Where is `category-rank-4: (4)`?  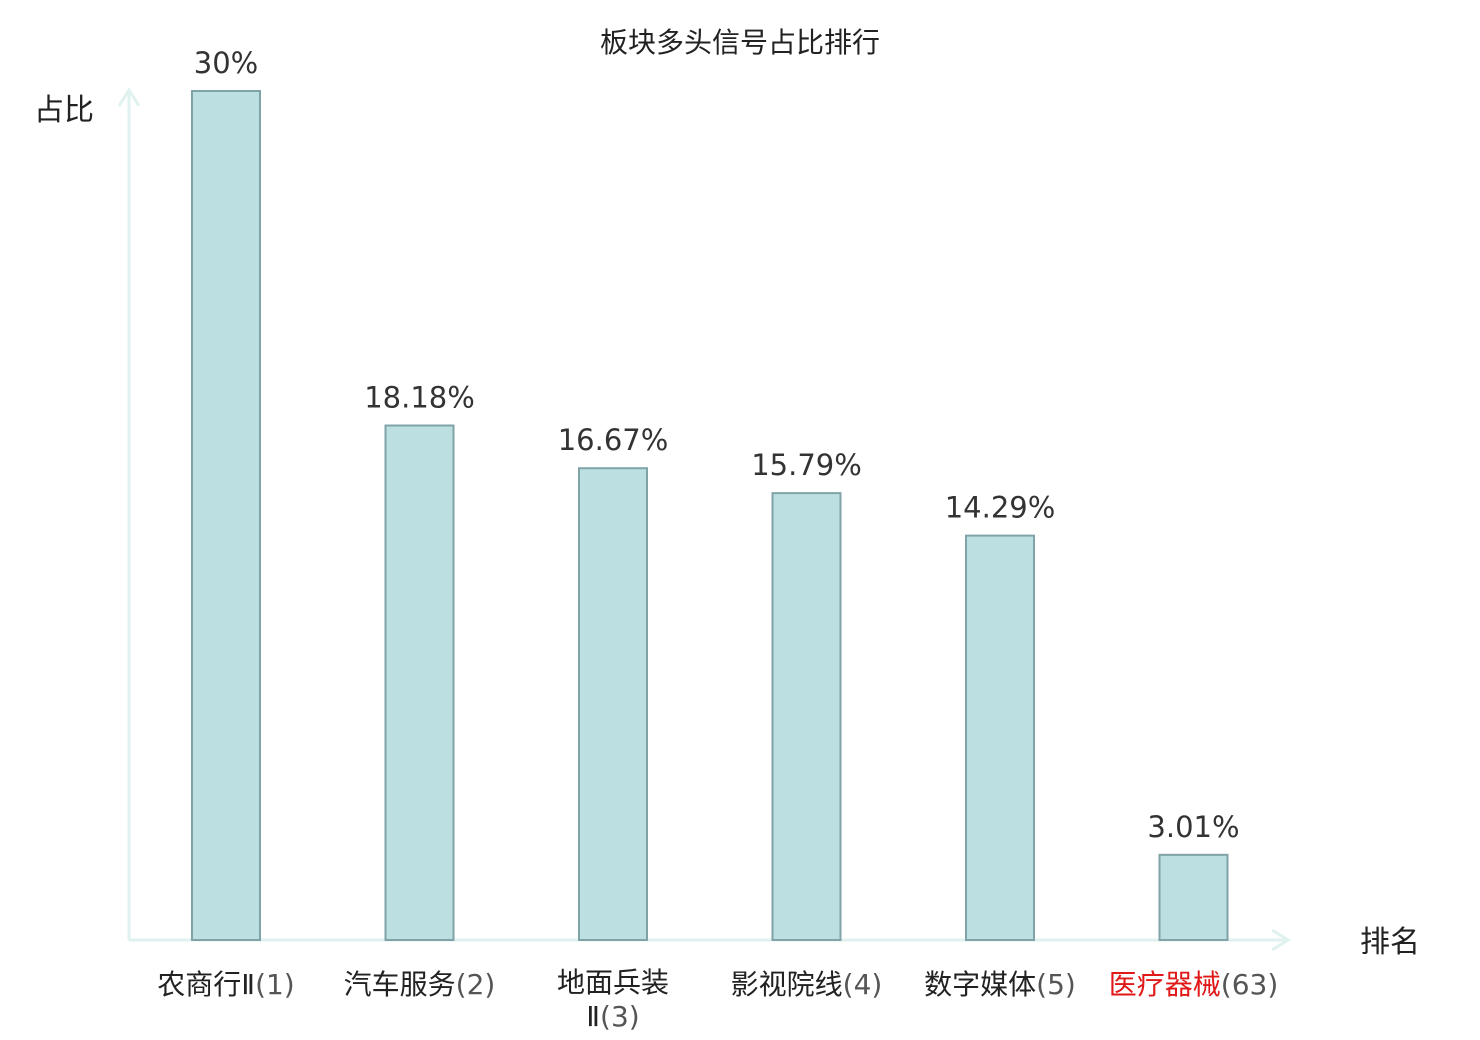 category-rank-4: (4) is located at coordinates (863, 984).